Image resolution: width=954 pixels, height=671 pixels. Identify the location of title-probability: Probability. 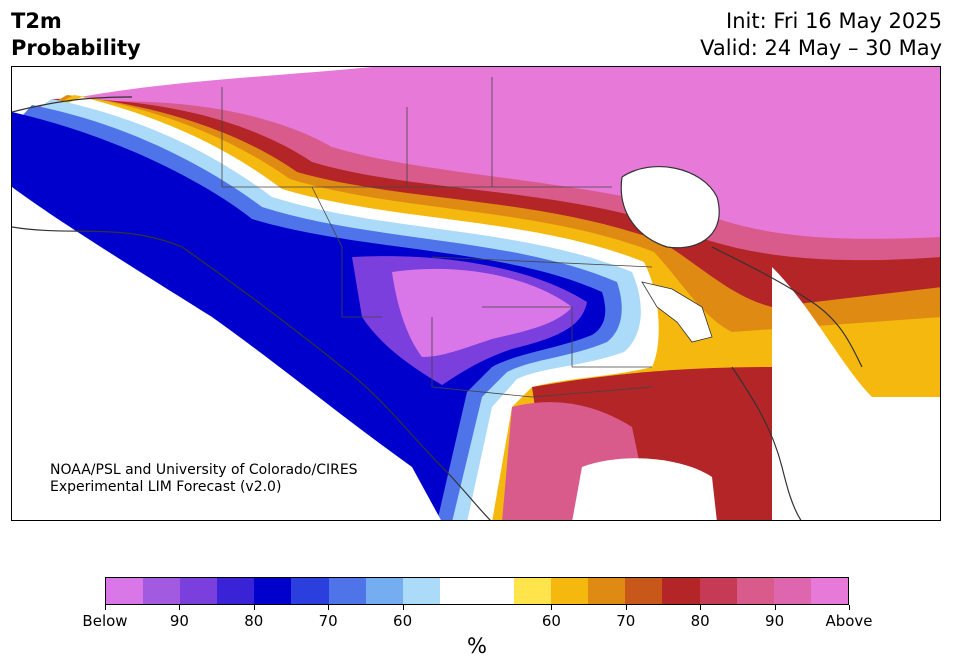
(76, 48).